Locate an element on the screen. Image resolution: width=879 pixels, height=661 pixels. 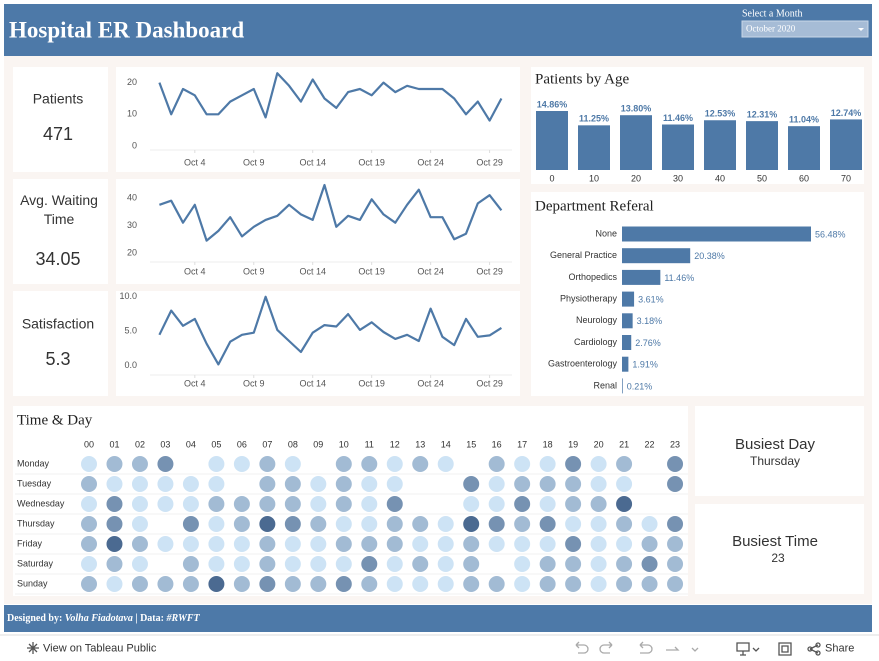
device-button is located at coordinates (748, 649).